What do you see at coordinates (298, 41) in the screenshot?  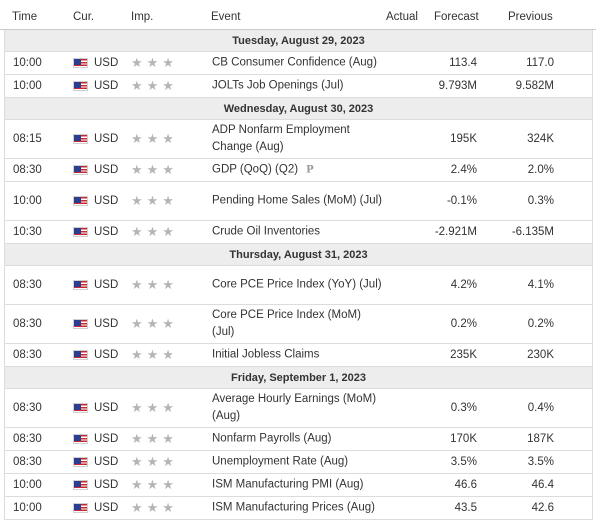 I see `day-label: Tuesday, August 29, 2023` at bounding box center [298, 41].